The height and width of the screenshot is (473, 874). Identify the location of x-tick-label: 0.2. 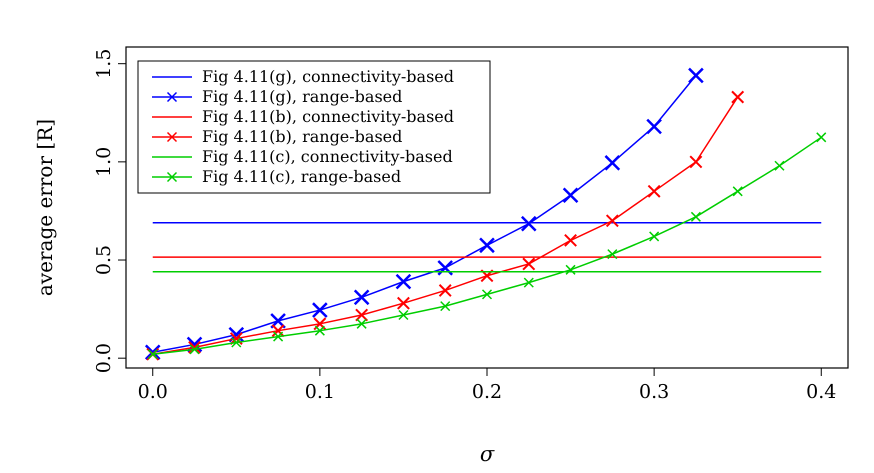
(487, 392).